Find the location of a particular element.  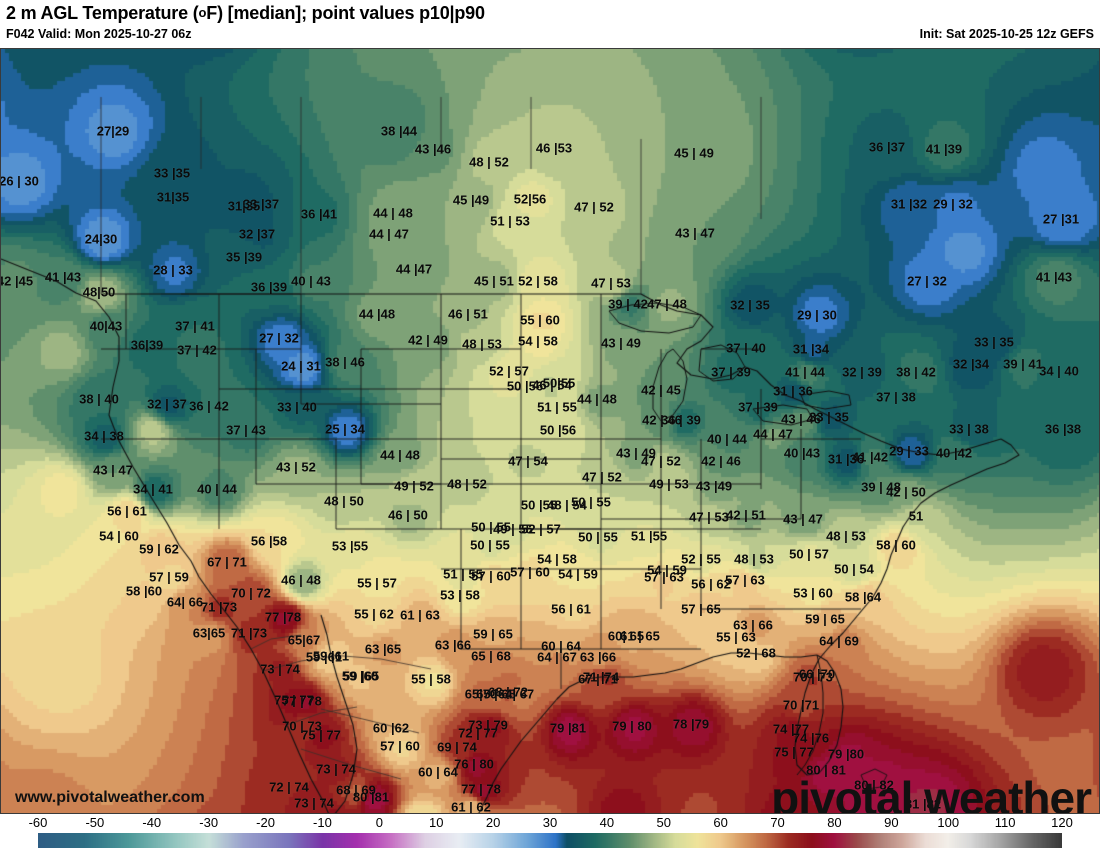

point-value: 43 |49 is located at coordinates (714, 486).